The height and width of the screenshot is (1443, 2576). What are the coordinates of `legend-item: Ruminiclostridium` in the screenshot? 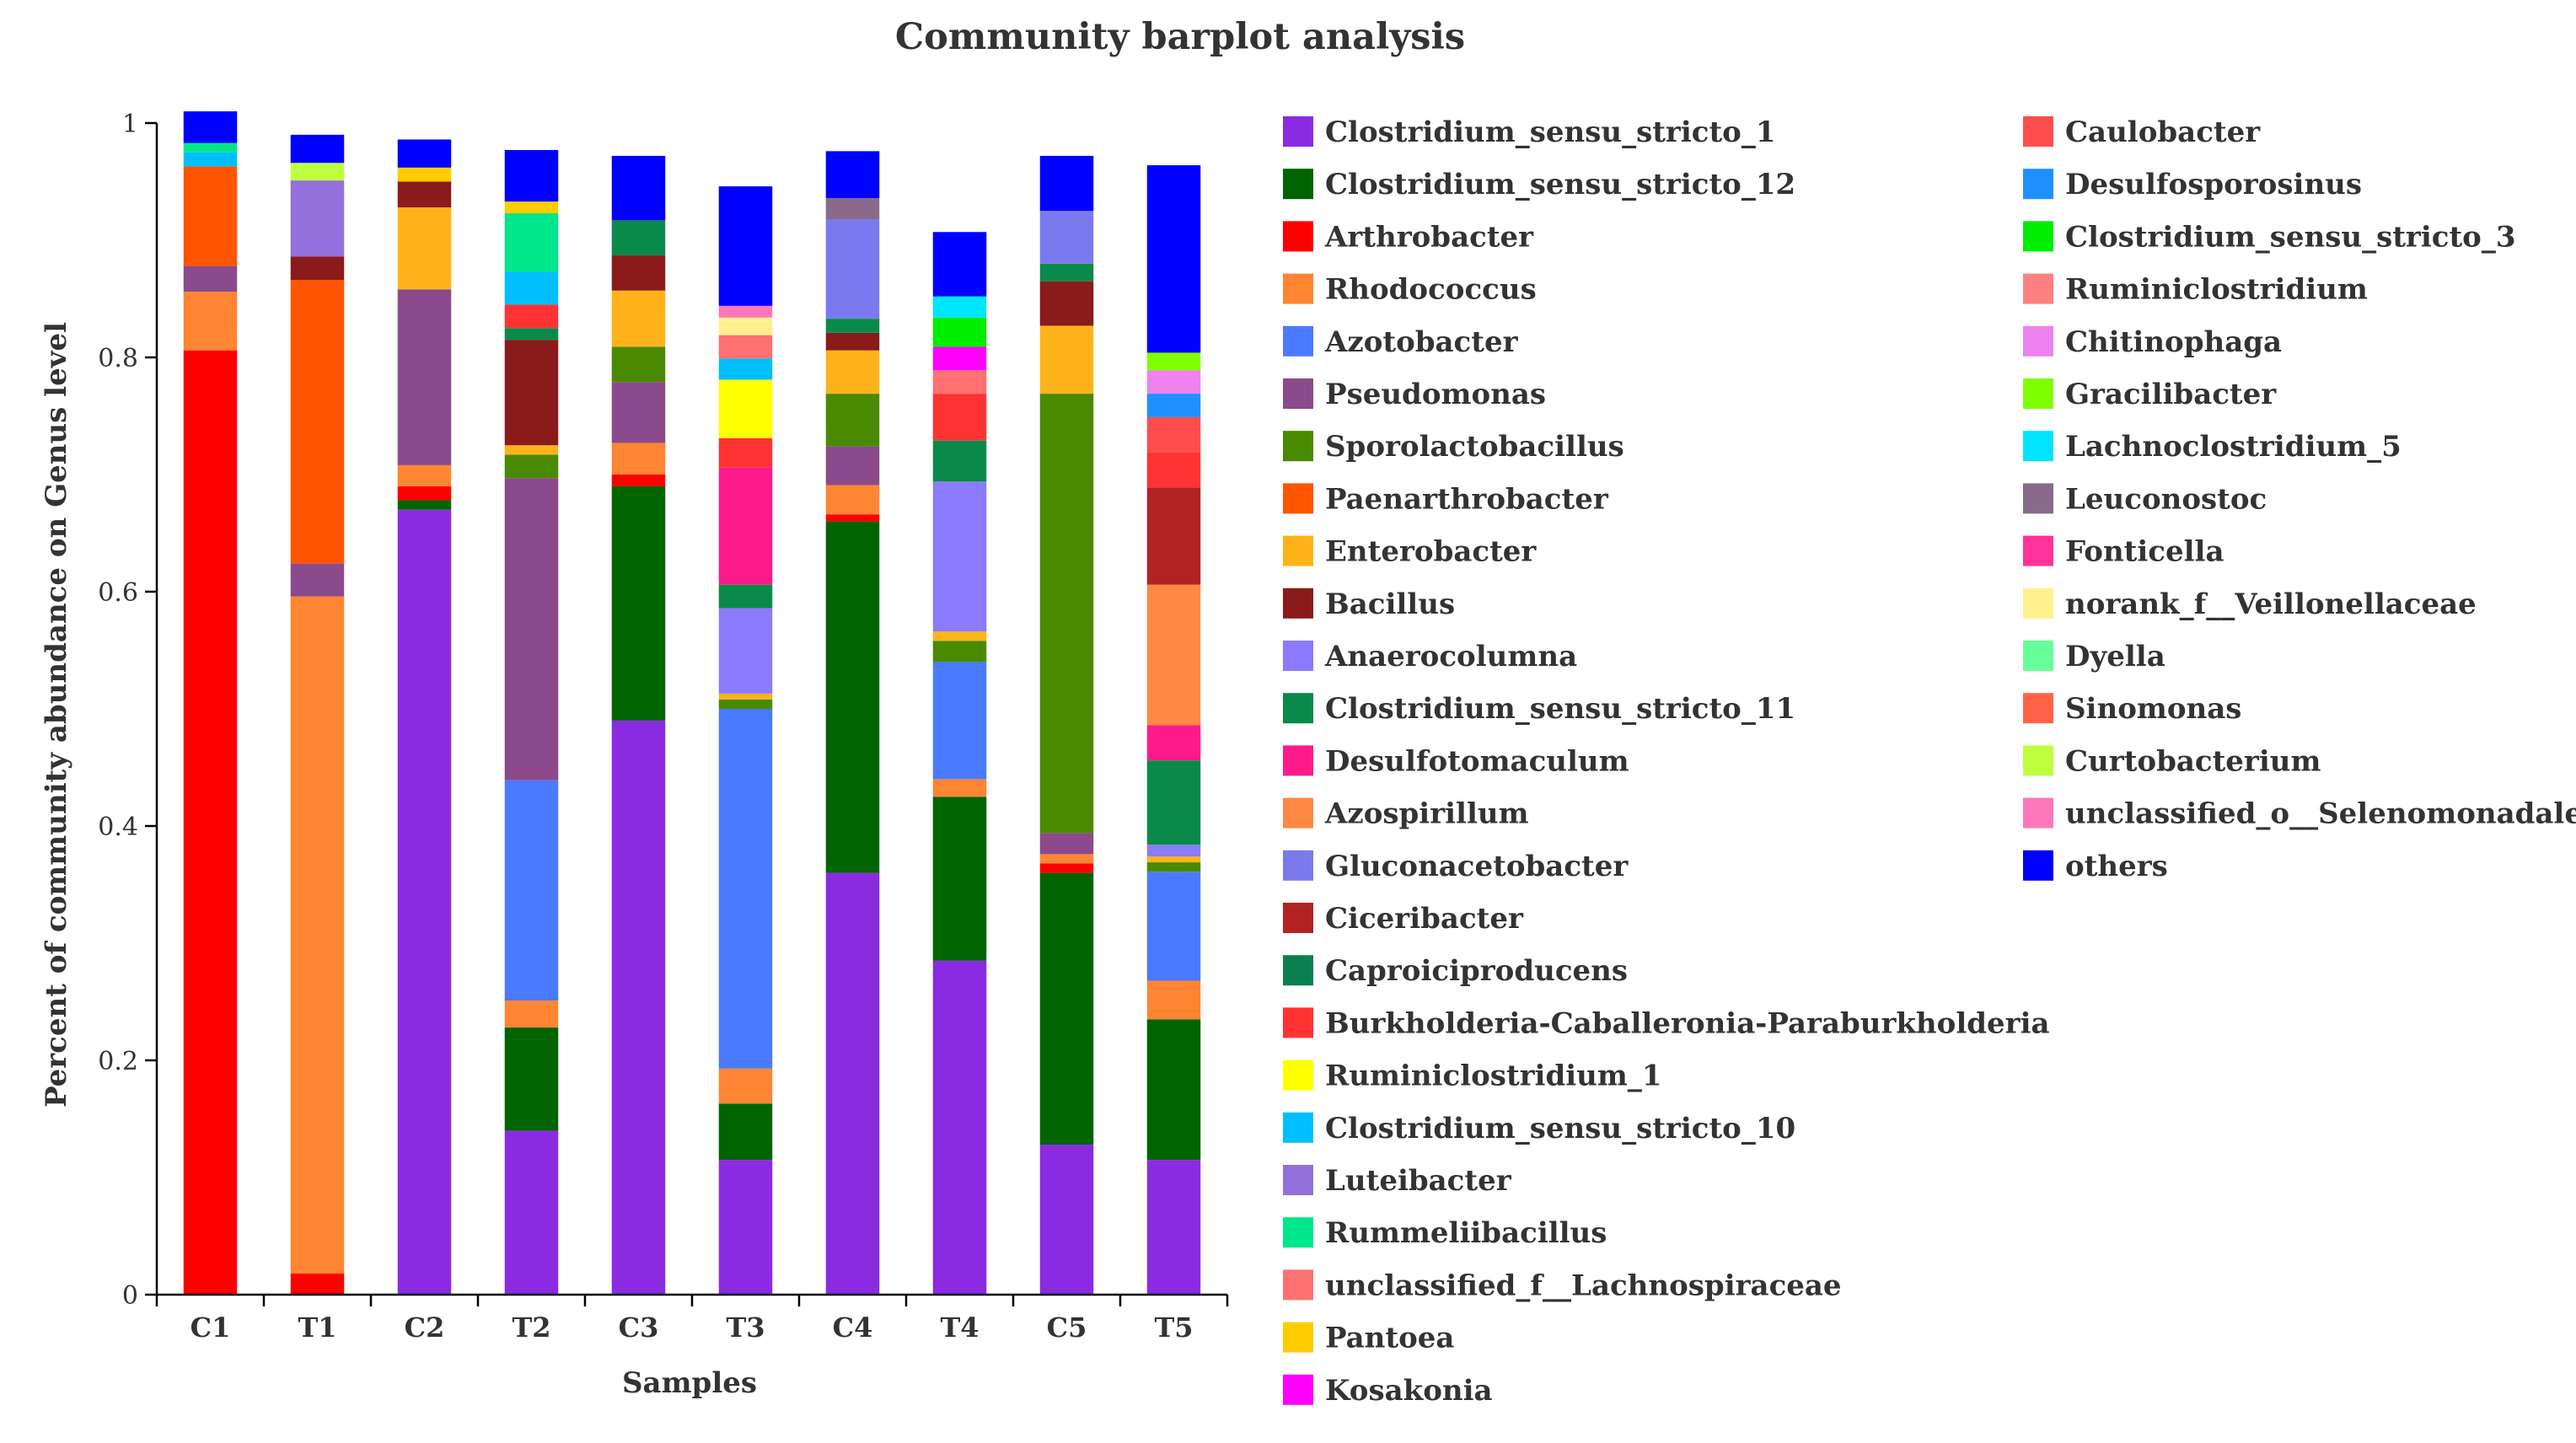 It's located at (2195, 290).